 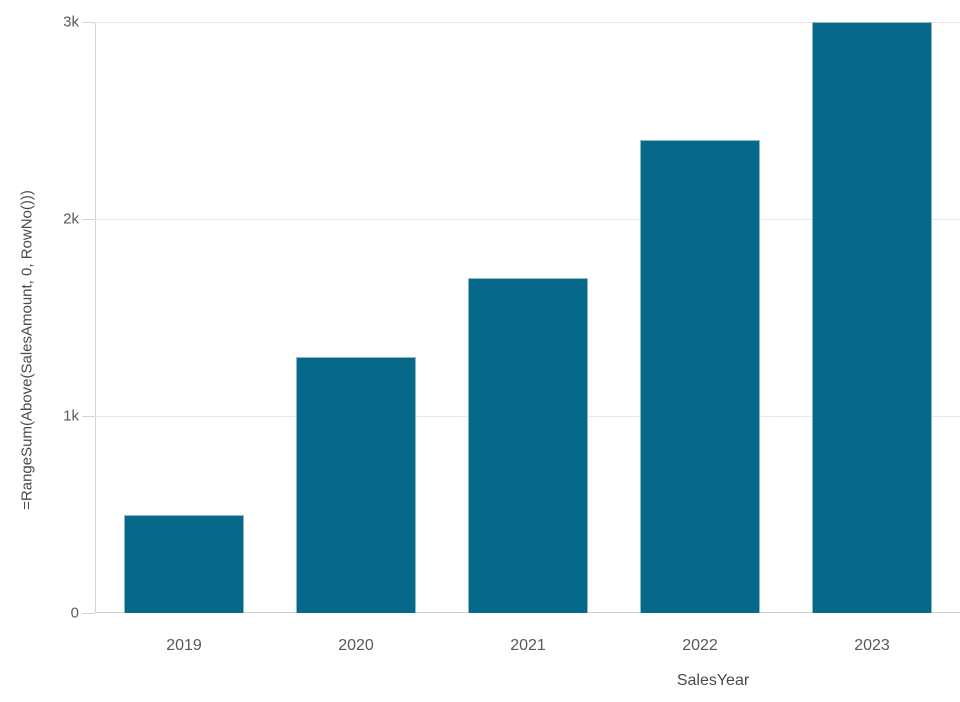 What do you see at coordinates (88, 22) in the screenshot?
I see `y-tick-mark-3k` at bounding box center [88, 22].